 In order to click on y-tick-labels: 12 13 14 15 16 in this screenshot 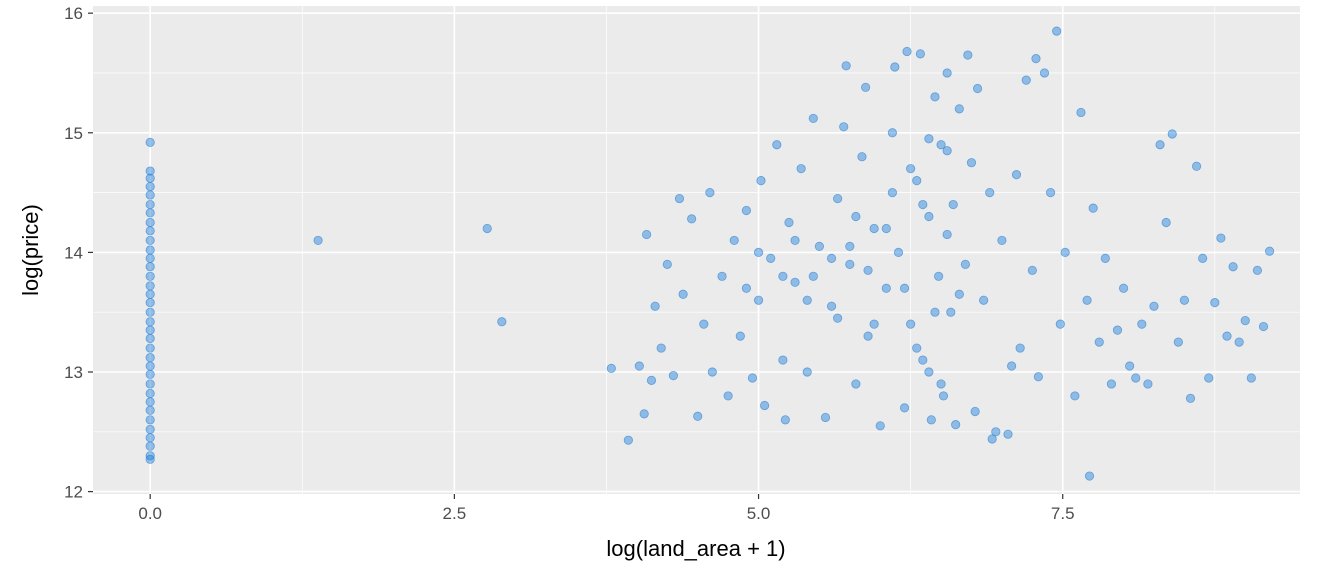, I will do `click(73, 252)`.